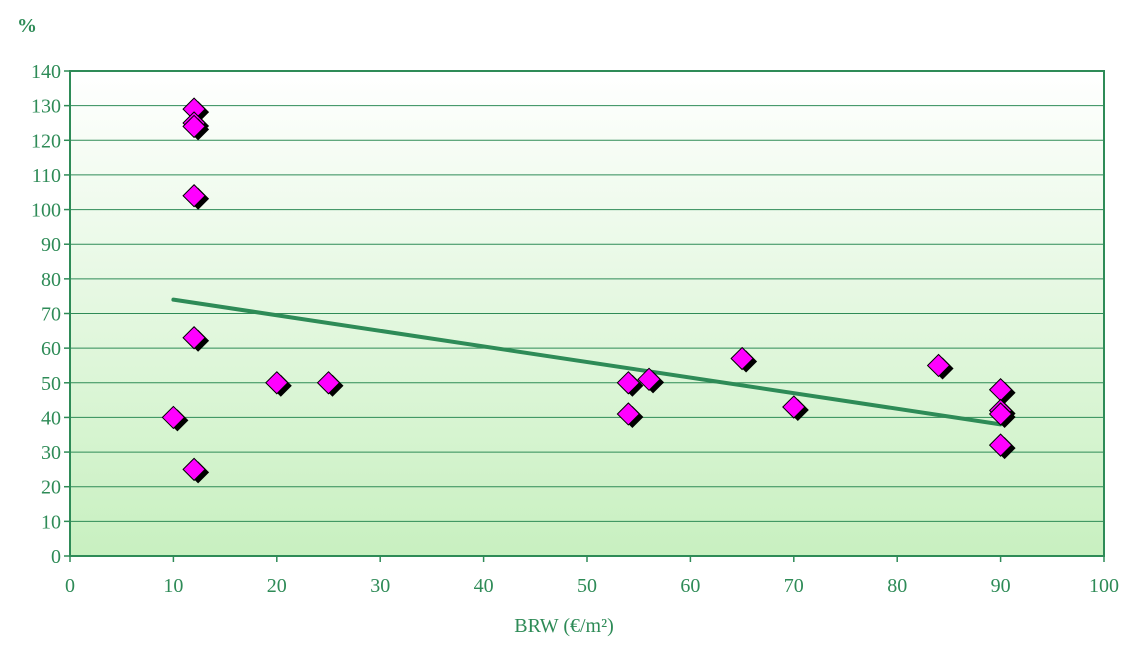  I want to click on y-axis-ticks: 0 10 20 30 40 50 60 70 80 90 100 110 120 130 140, so click(50, 314).